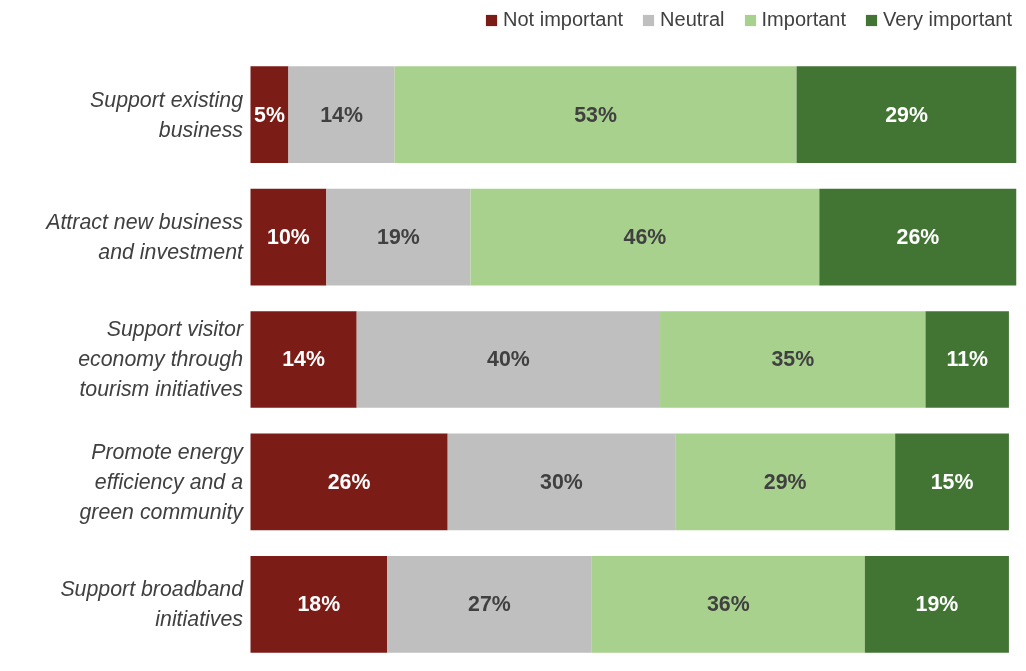 This screenshot has width=1026, height=671. I want to click on y-tick-label: Support existing business, so click(167, 114).